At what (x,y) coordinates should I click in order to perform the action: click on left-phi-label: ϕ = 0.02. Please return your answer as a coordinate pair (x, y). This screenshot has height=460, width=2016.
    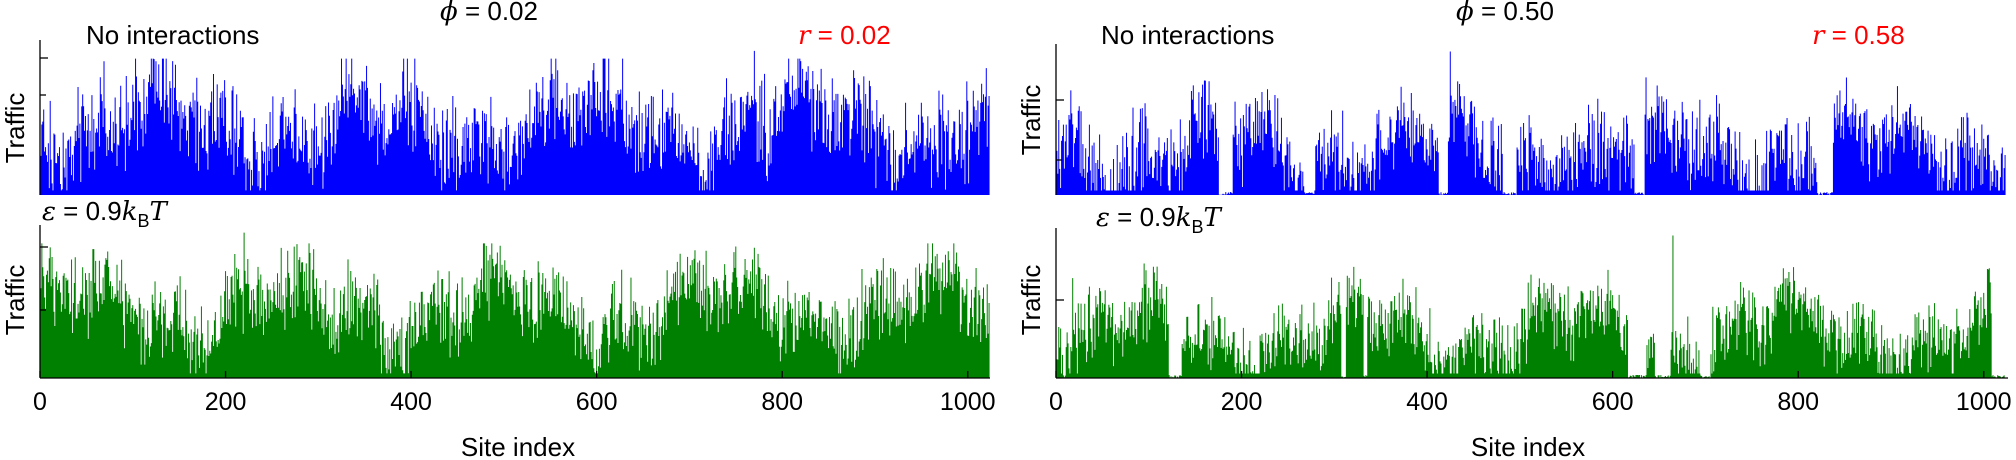
    Looking at the image, I should click on (489, 13).